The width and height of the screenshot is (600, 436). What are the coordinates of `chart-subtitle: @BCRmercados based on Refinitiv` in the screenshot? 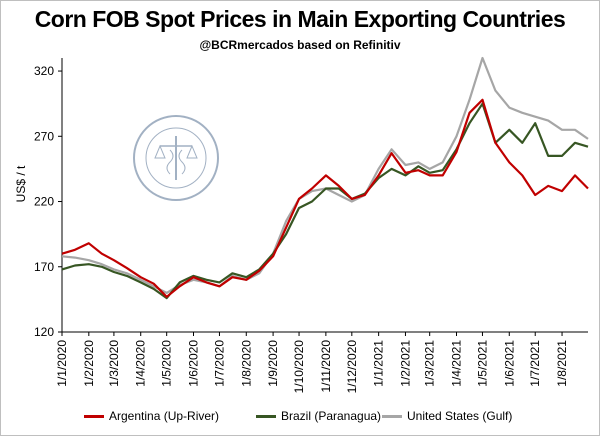 It's located at (300, 45).